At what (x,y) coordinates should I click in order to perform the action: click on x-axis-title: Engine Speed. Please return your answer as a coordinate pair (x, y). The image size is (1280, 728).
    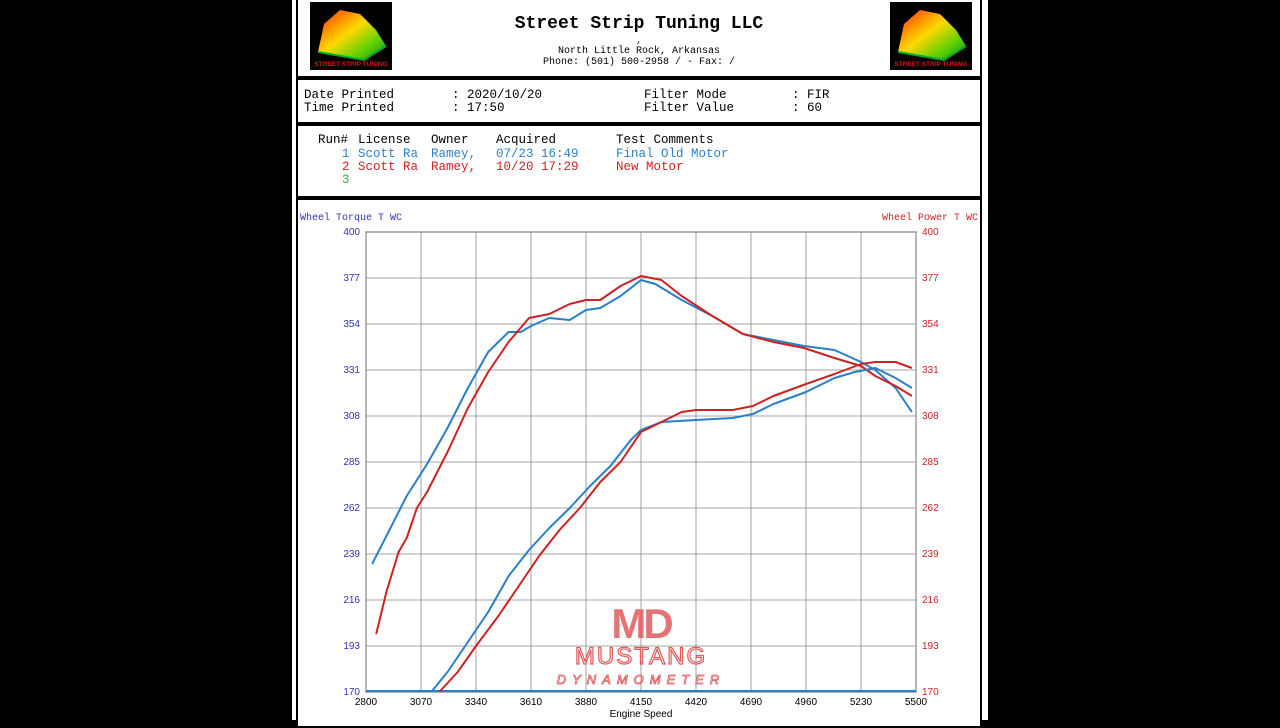
    Looking at the image, I should click on (641, 714).